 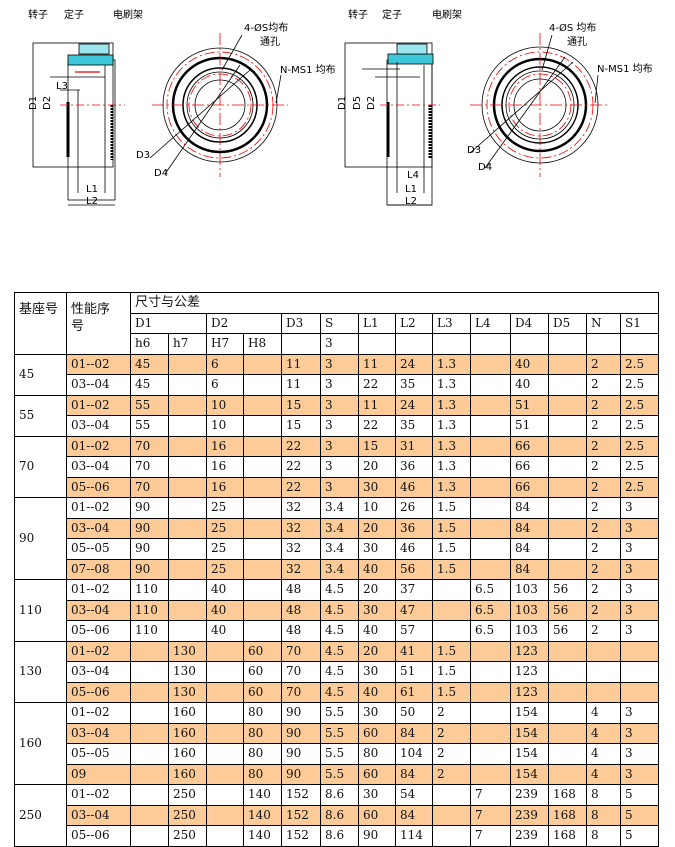 What do you see at coordinates (567, 610) in the screenshot?
I see `value-cell: 56` at bounding box center [567, 610].